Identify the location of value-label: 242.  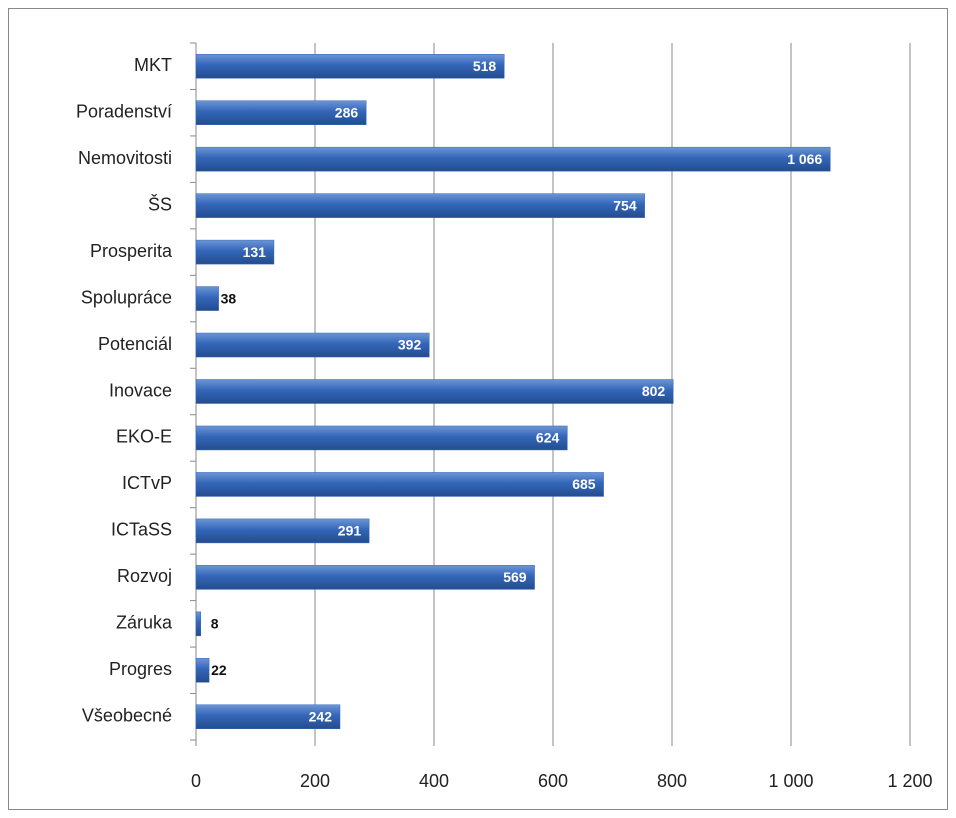
(321, 716).